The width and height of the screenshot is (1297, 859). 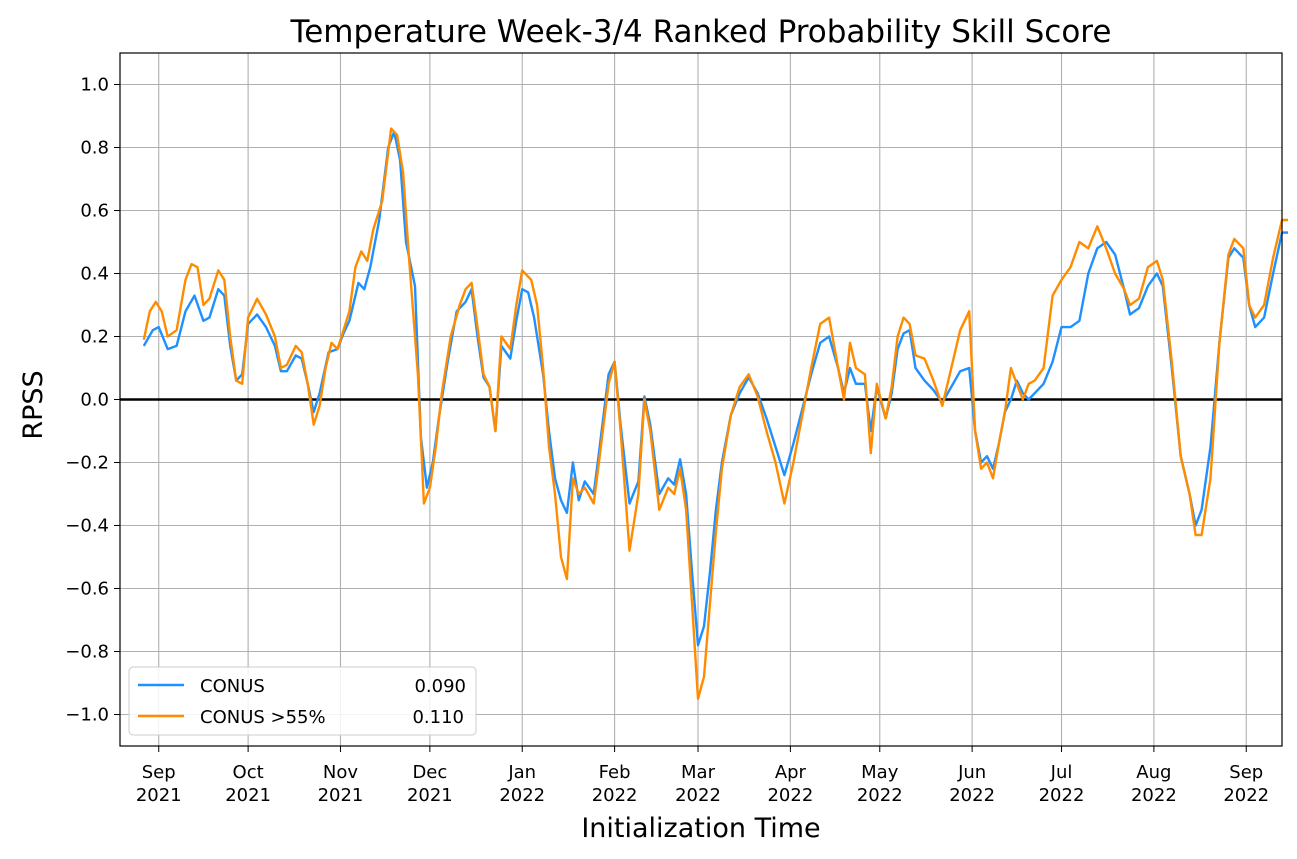 I want to click on y-tick-label: 0.4, so click(x=94, y=274).